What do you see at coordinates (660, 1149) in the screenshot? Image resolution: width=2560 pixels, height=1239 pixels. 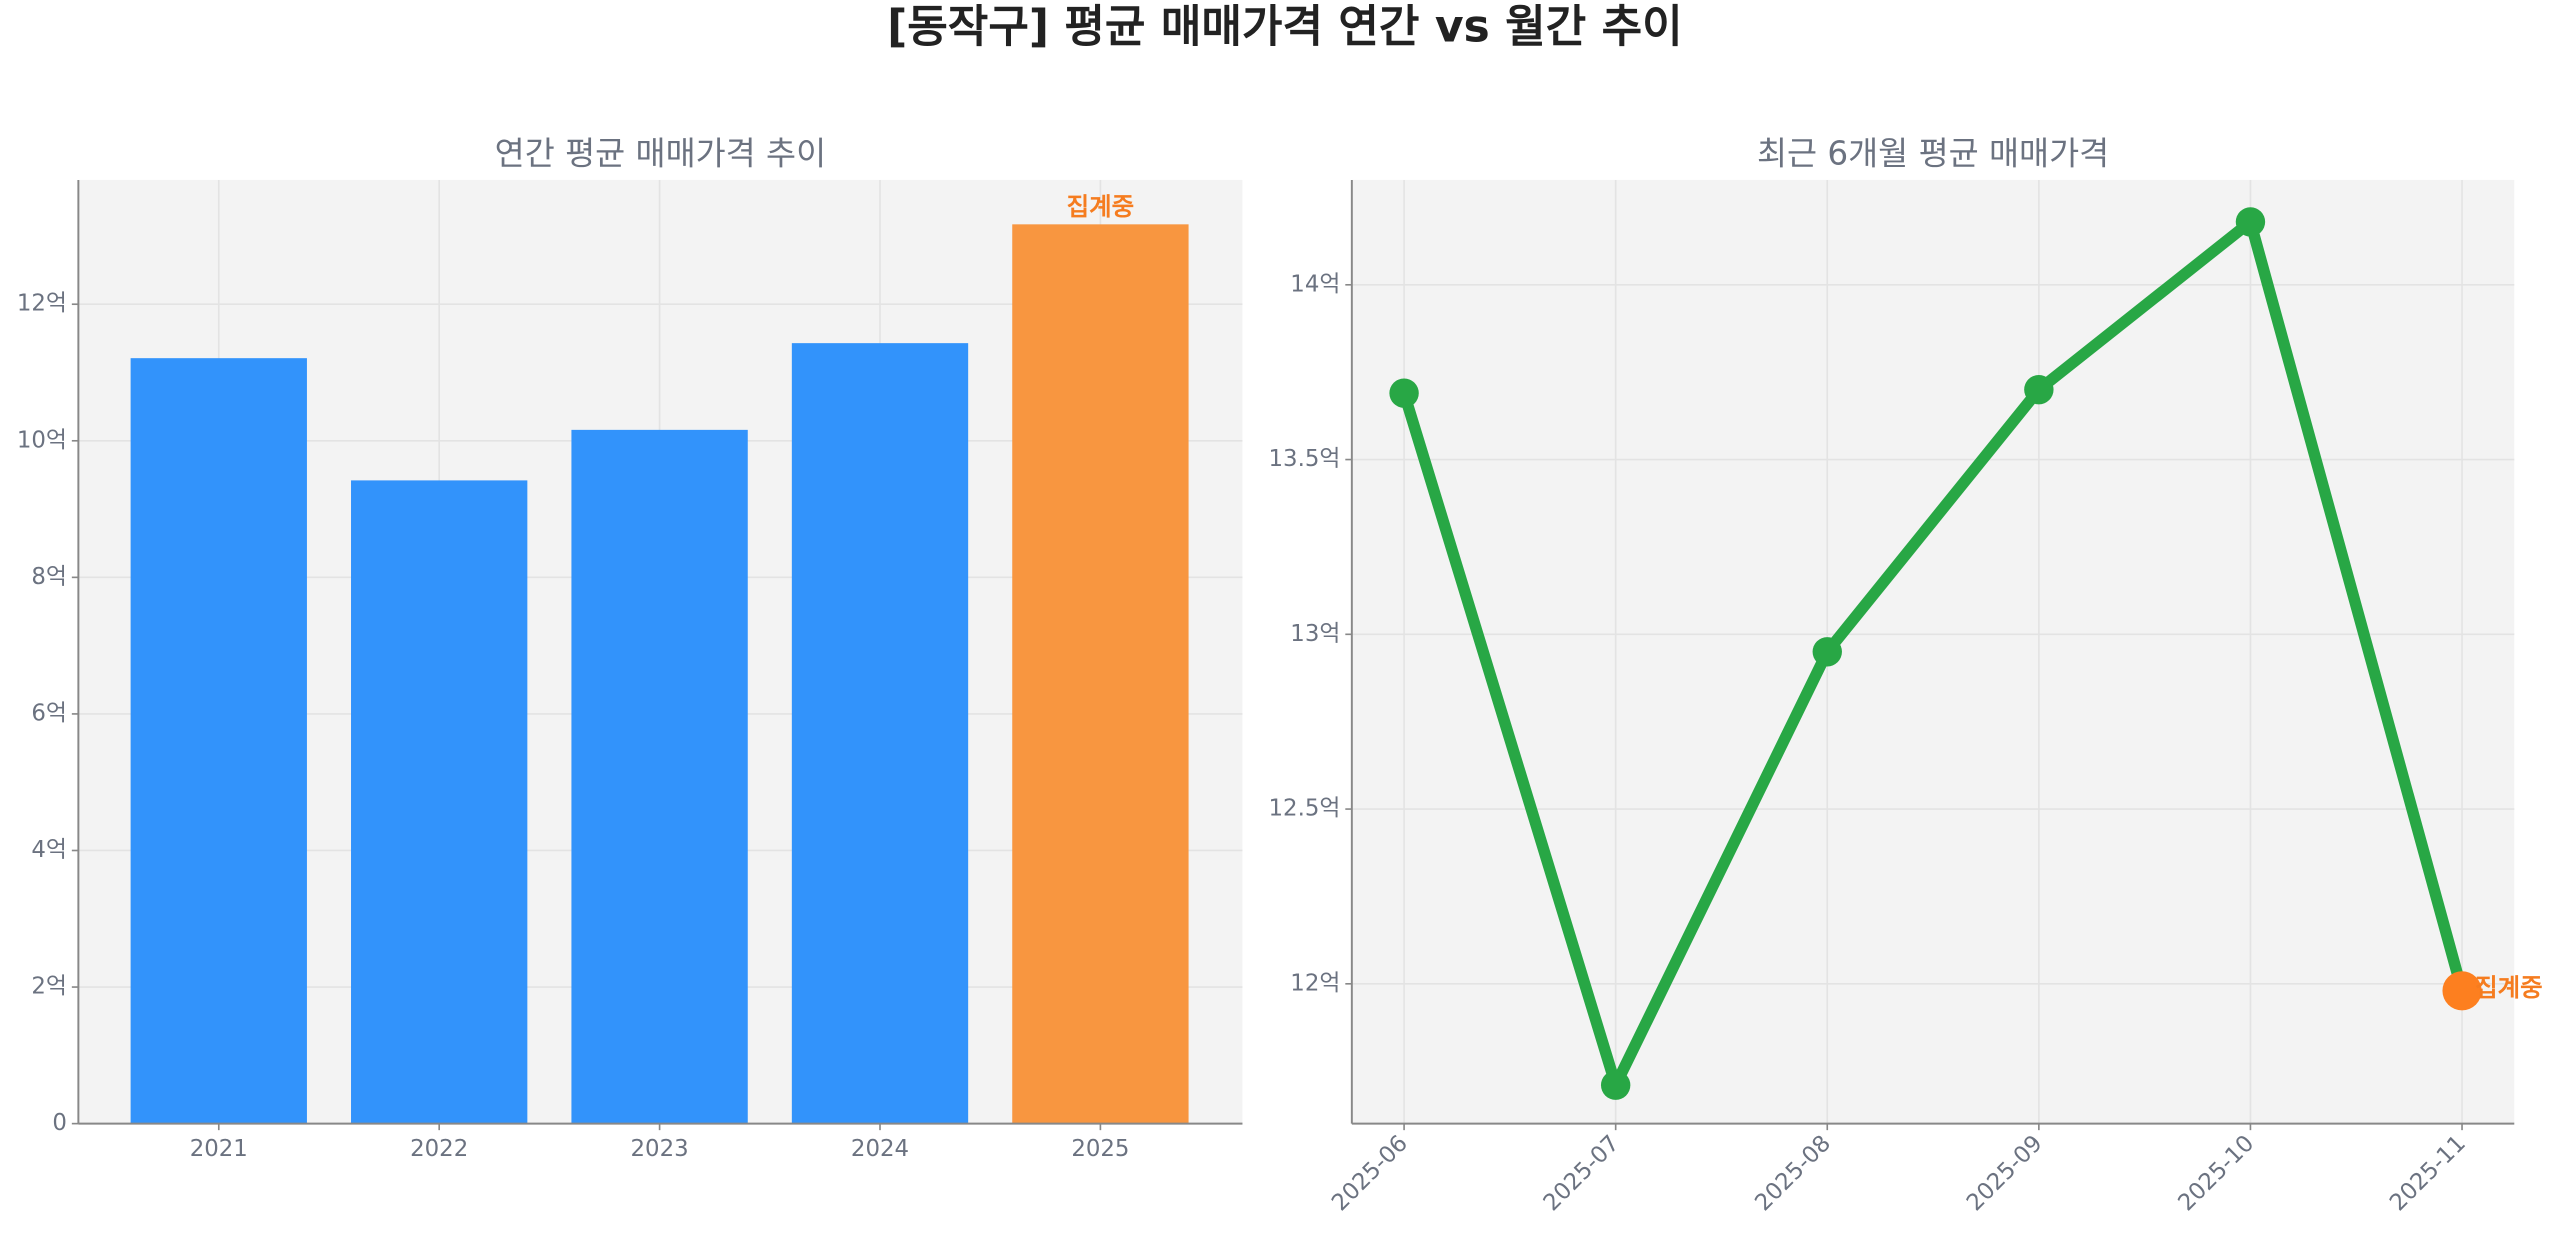 I see `x-tick-label: 2023` at bounding box center [660, 1149].